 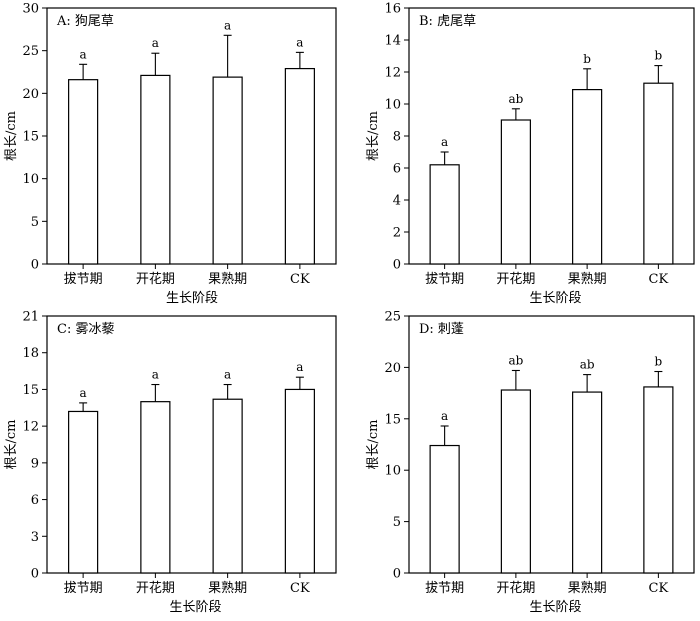 I want to click on y-tick-label: 9, so click(x=35, y=463).